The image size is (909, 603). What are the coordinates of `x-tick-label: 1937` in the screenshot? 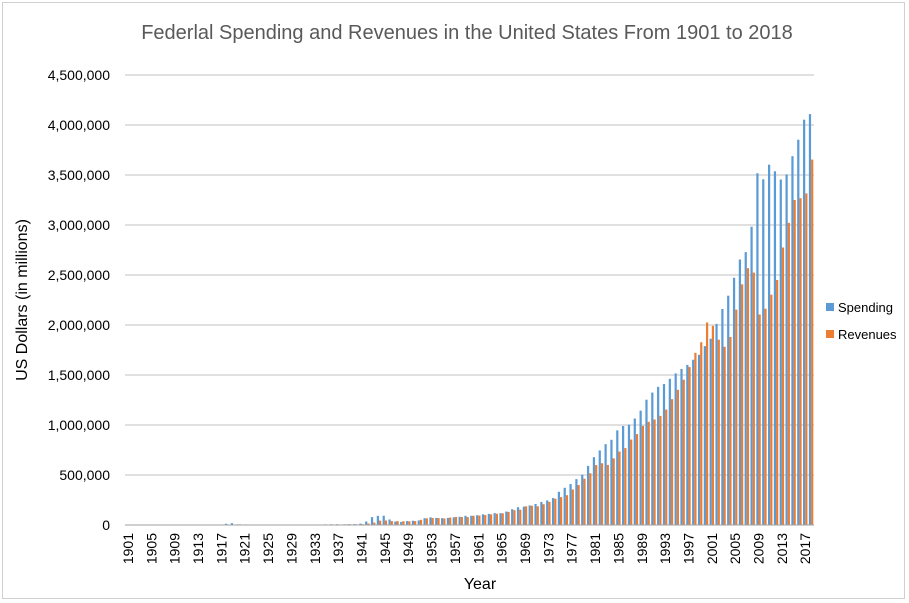 It's located at (338, 548).